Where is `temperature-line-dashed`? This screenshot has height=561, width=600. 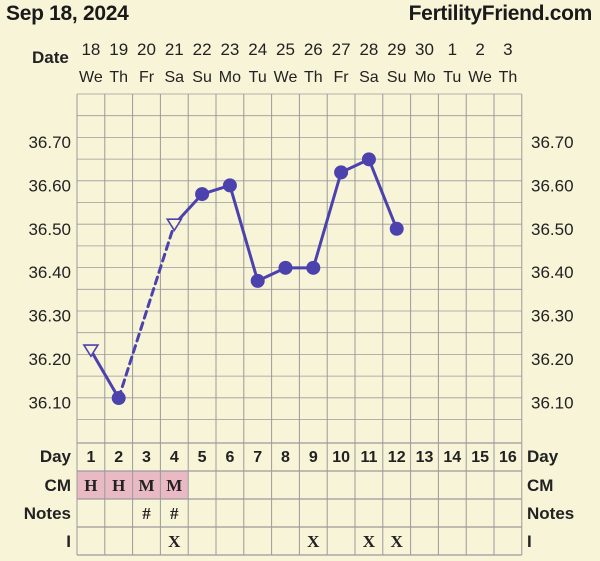 temperature-line-dashed is located at coordinates (146, 311).